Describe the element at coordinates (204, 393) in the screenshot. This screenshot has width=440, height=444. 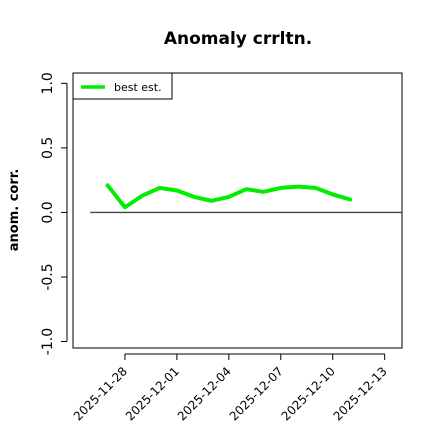
I see `x-tick-label: 2025-12-04` at that location.